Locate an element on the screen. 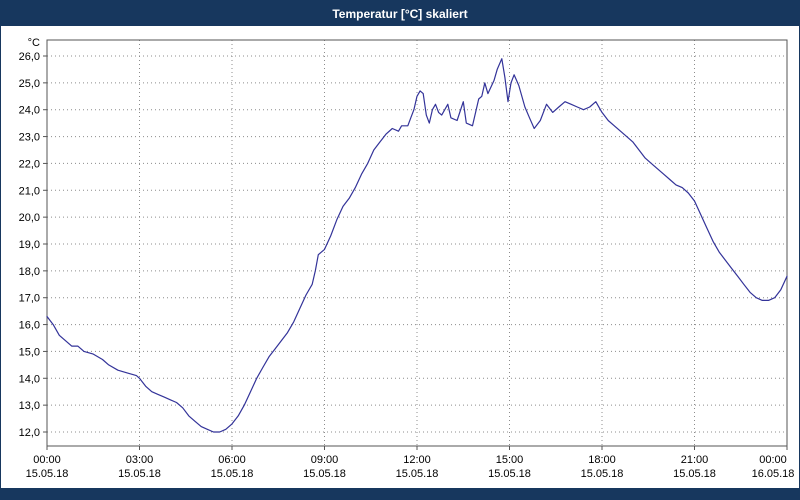  svg-text: 16.05.18 is located at coordinates (773, 474).